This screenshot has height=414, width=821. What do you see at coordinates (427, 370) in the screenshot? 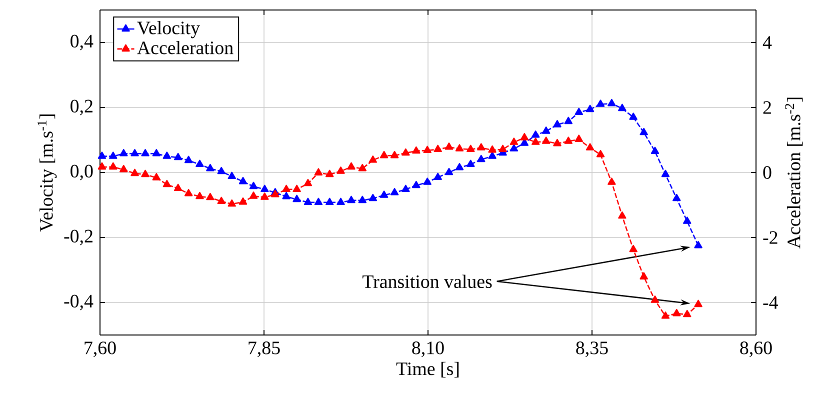
I see `x-axis-title: Time [s]` at bounding box center [427, 370].